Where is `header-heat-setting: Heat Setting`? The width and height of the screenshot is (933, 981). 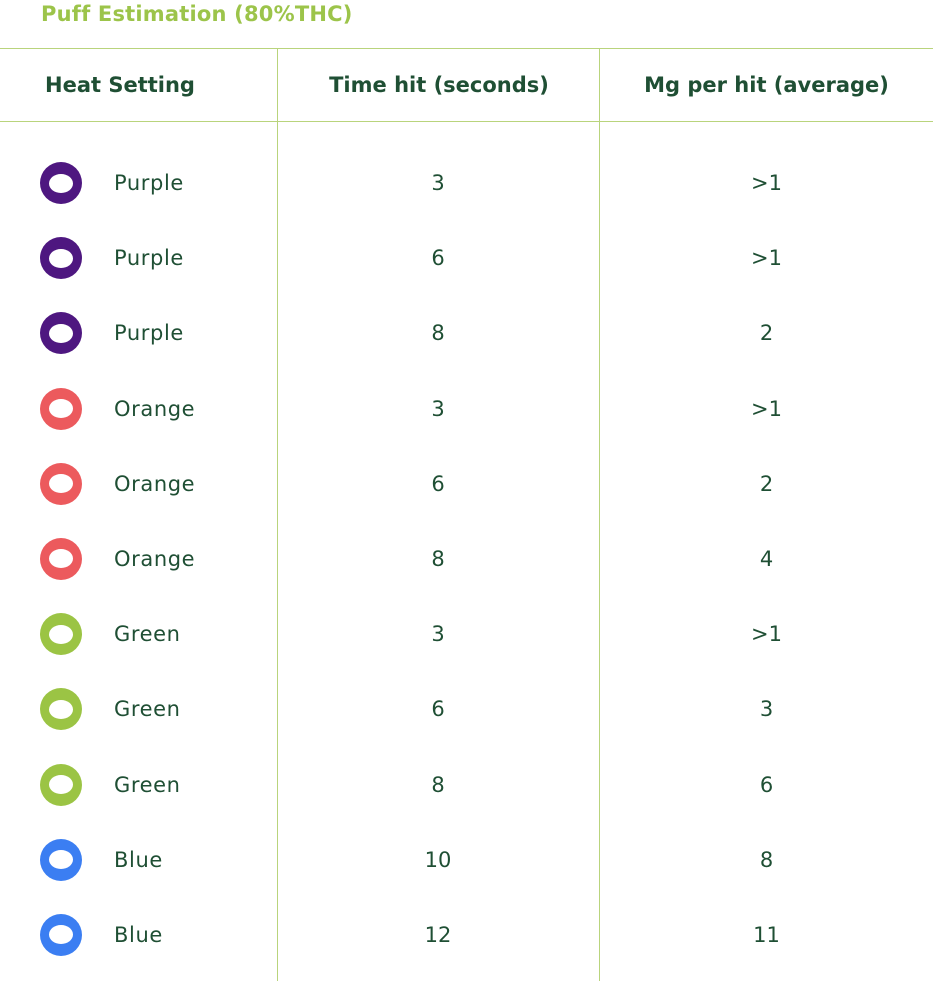 header-heat-setting: Heat Setting is located at coordinates (120, 85).